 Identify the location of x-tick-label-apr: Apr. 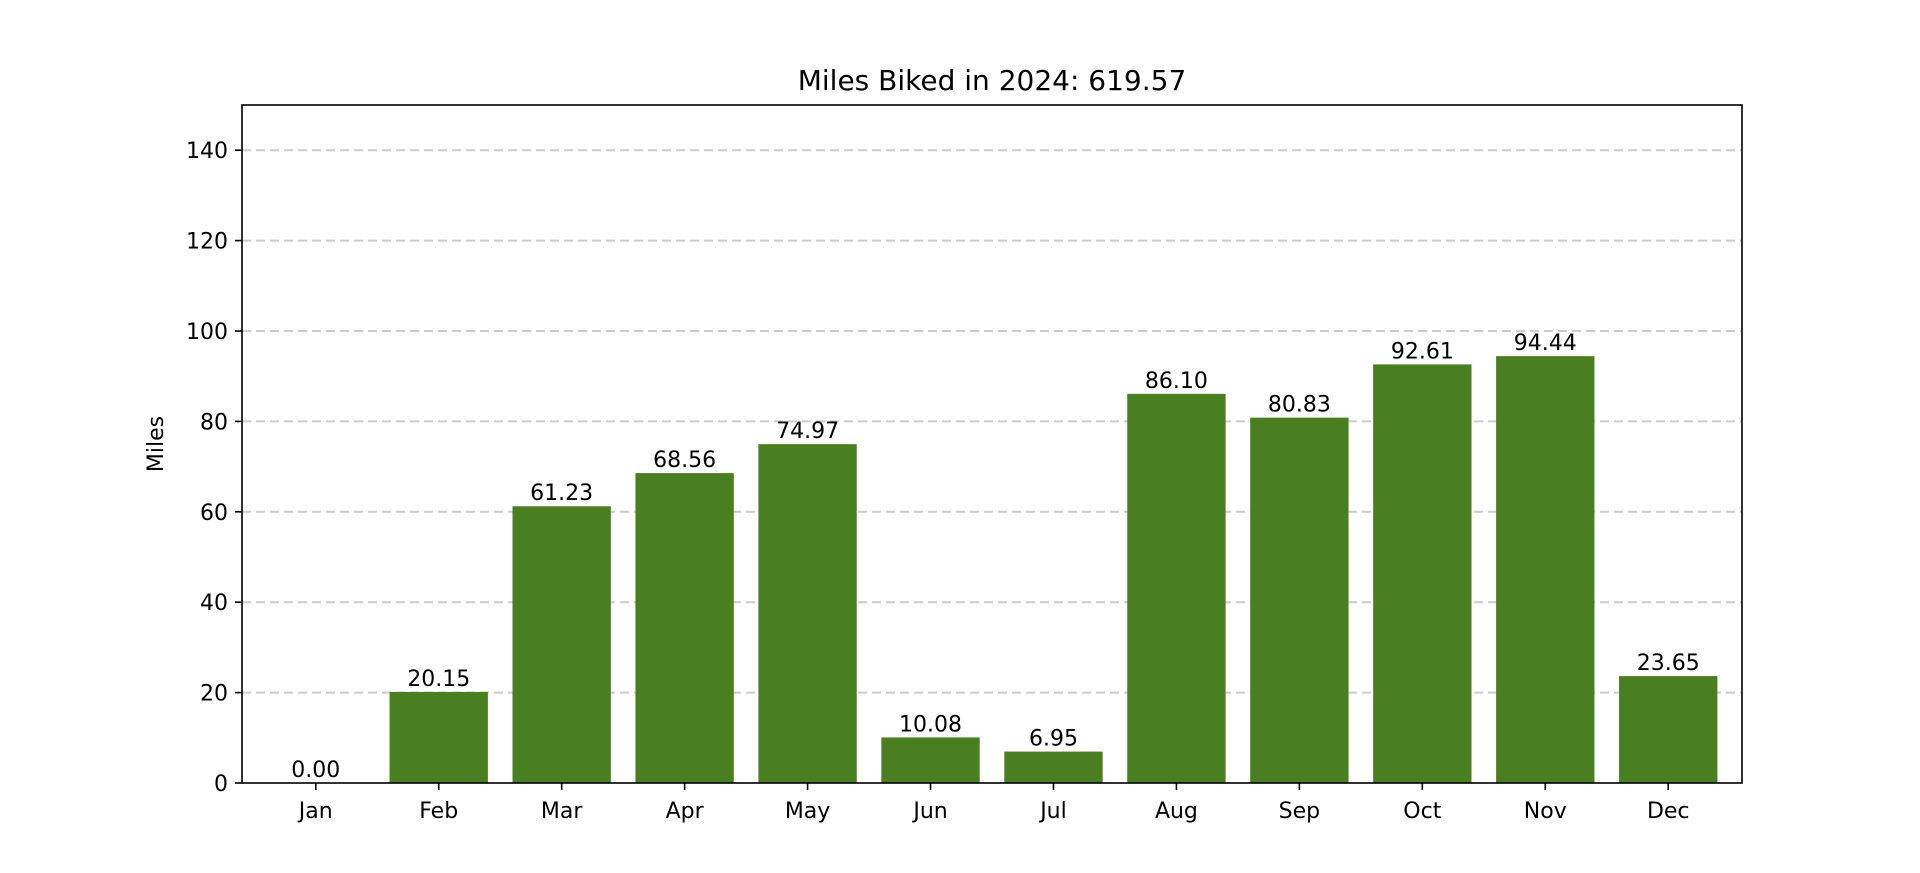
(685, 811).